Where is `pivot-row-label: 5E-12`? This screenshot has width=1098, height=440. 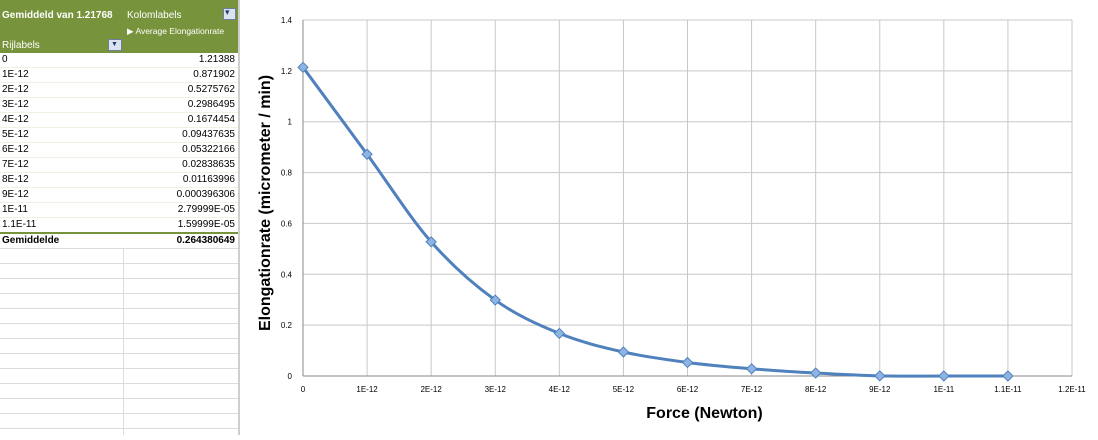
pivot-row-label: 5E-12 is located at coordinates (15, 134).